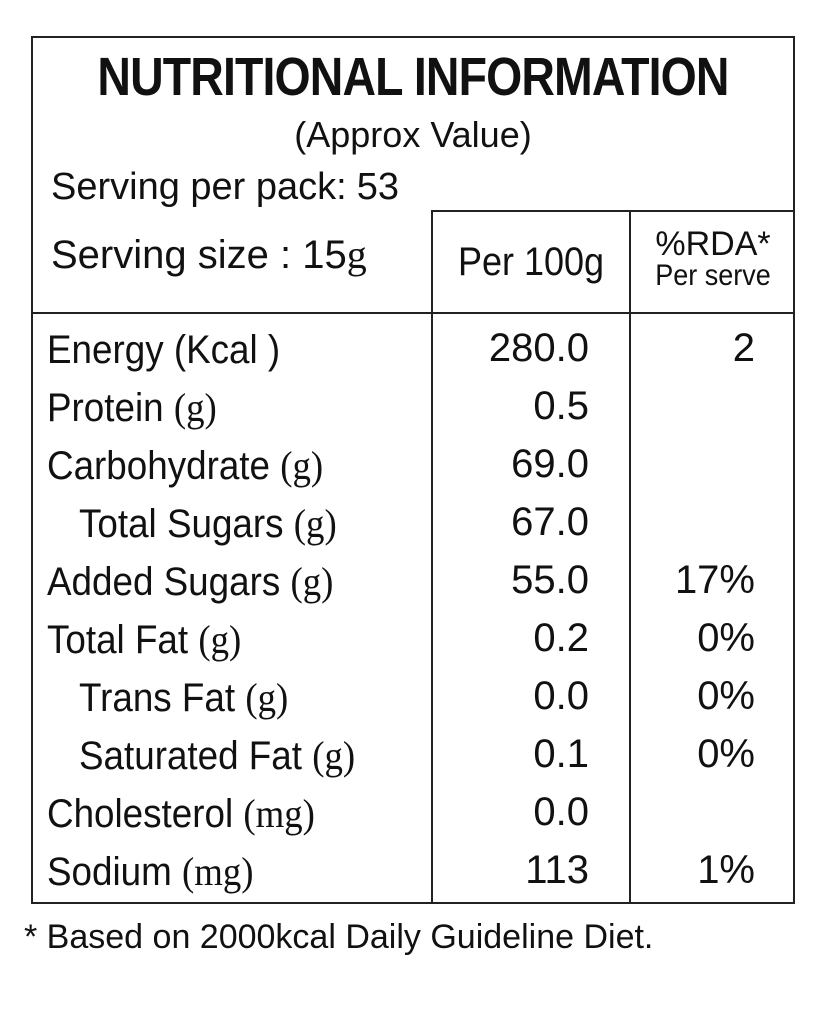 The image size is (814, 1024). I want to click on header-top-divider, so click(613, 211).